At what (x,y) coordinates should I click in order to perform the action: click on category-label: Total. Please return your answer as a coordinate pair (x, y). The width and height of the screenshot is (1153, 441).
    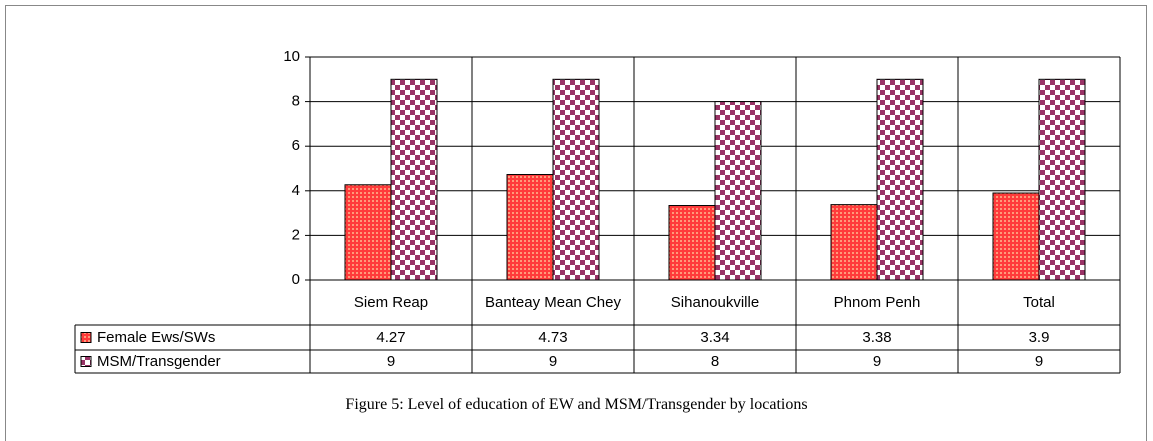
    Looking at the image, I should click on (1039, 302).